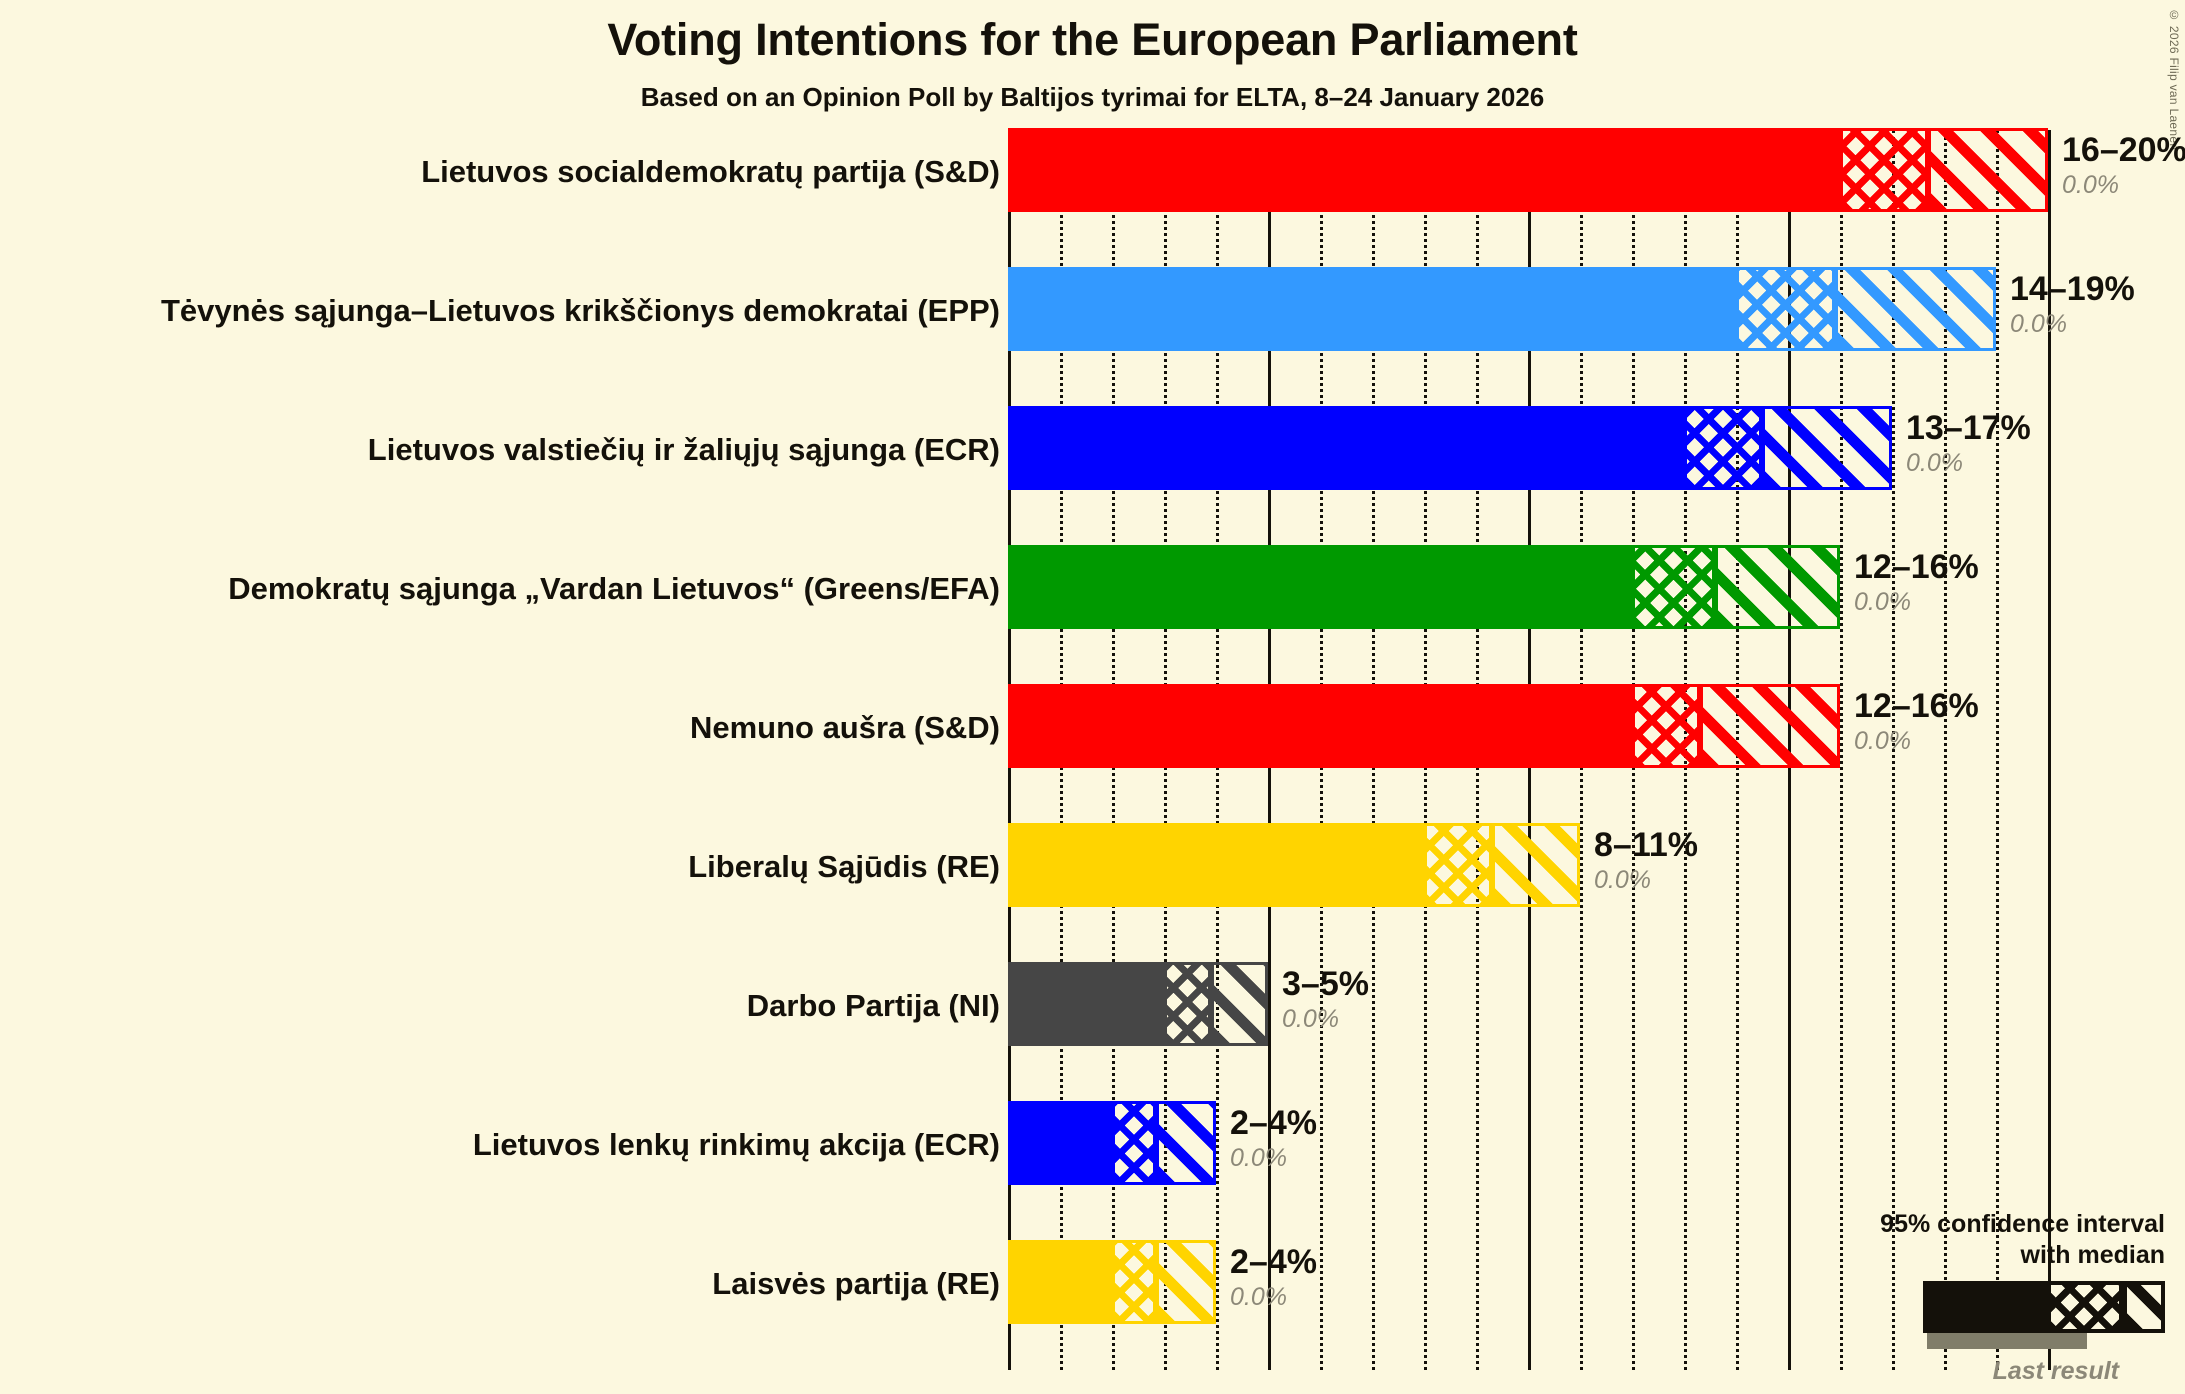  I want to click on value-label-group: 3–5% 0.0%, so click(1325, 999).